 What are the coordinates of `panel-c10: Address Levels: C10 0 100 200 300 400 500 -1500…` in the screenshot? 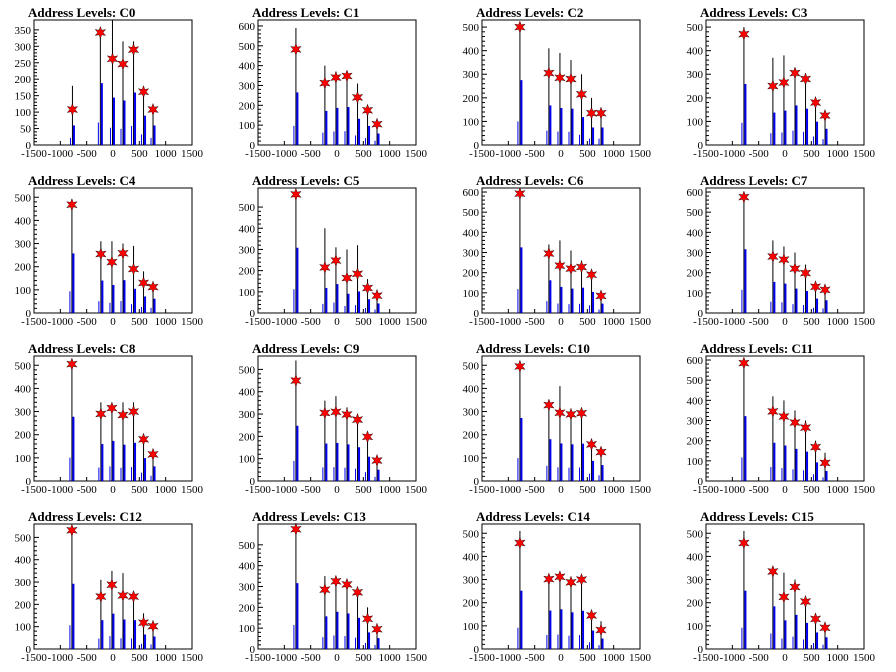 It's located at (557, 418).